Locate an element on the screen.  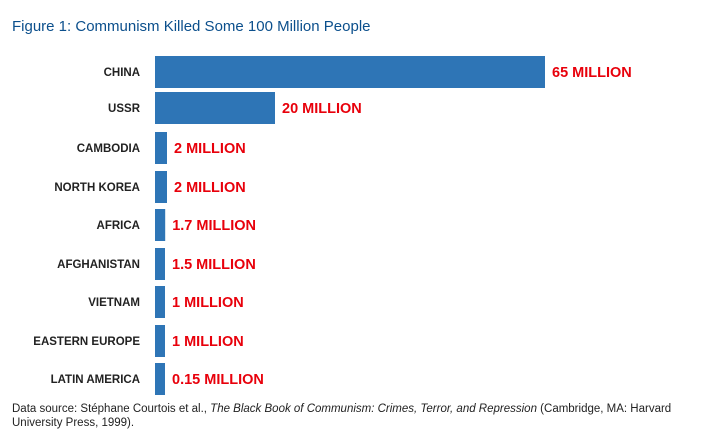
value-label: 1.5 MILLION is located at coordinates (214, 265).